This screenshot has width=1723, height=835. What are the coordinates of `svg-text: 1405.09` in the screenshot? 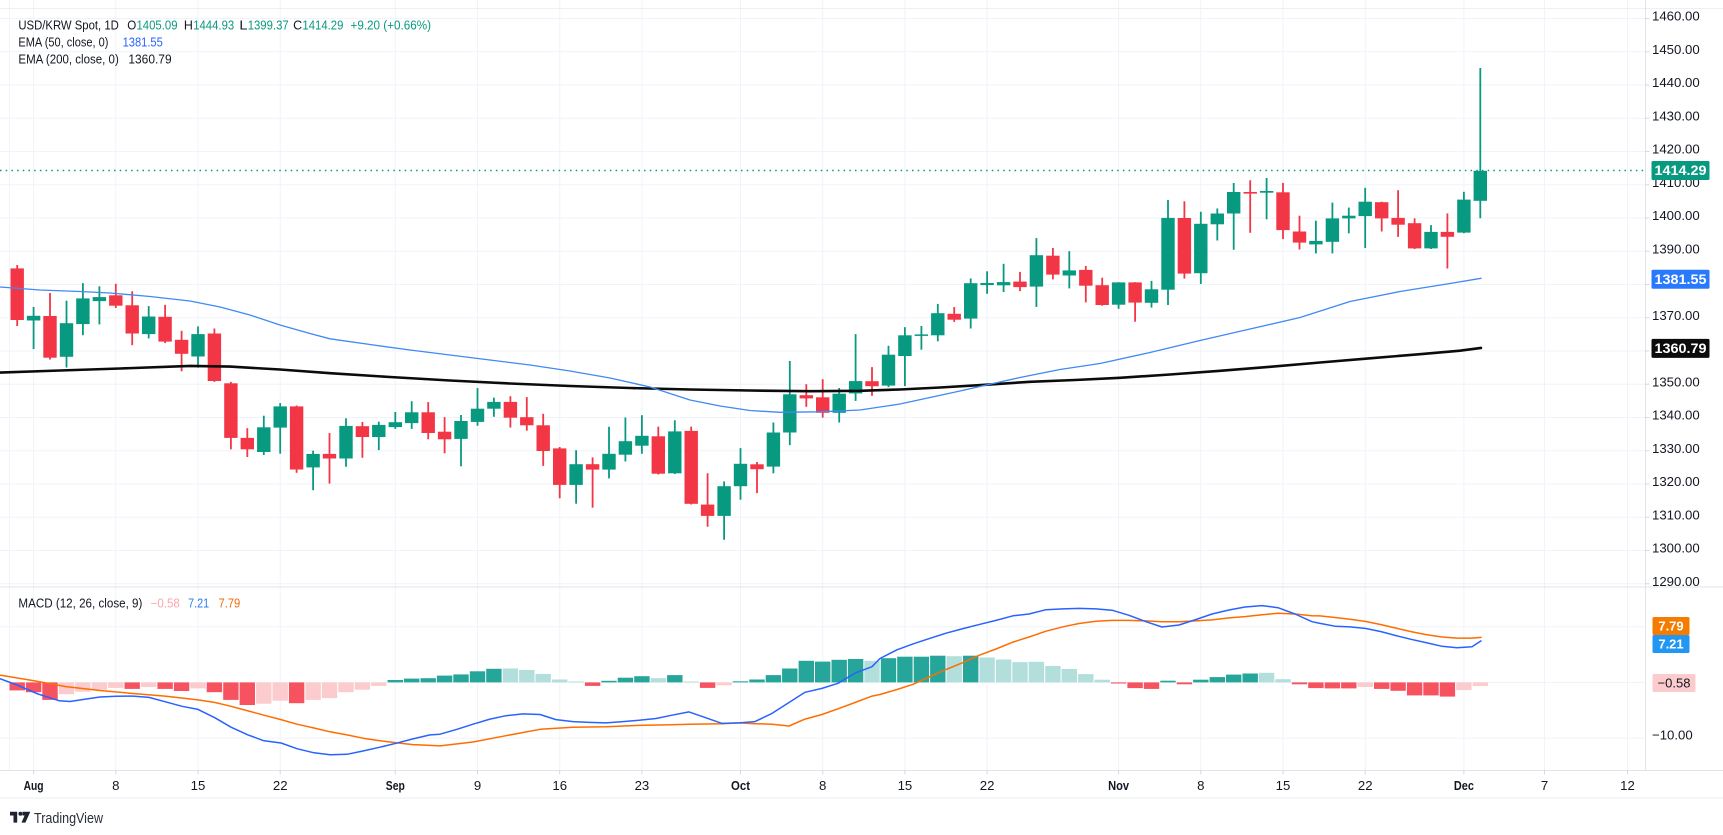 It's located at (157, 26).